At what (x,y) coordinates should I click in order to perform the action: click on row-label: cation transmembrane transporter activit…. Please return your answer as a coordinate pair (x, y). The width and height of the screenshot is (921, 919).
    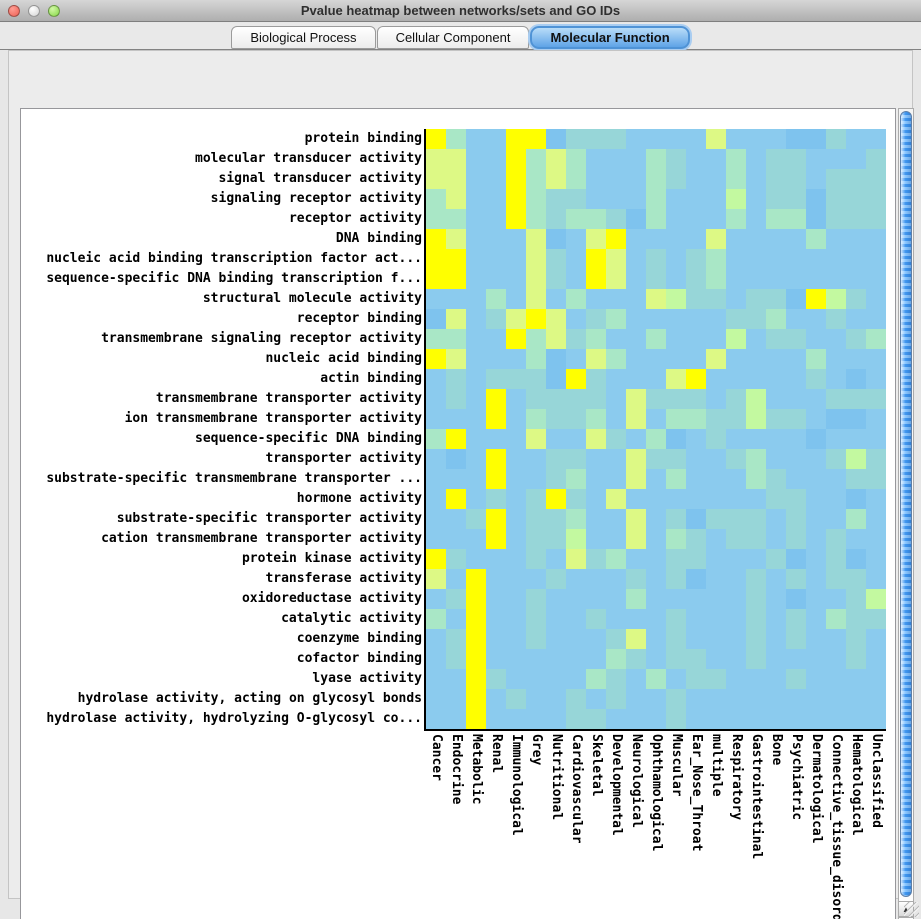
    Looking at the image, I should click on (261, 538).